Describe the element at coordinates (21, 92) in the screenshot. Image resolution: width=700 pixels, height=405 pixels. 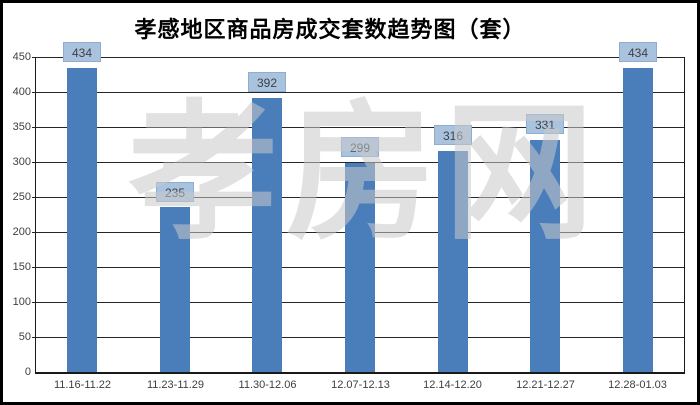
I see `y-axis-label: 400` at that location.